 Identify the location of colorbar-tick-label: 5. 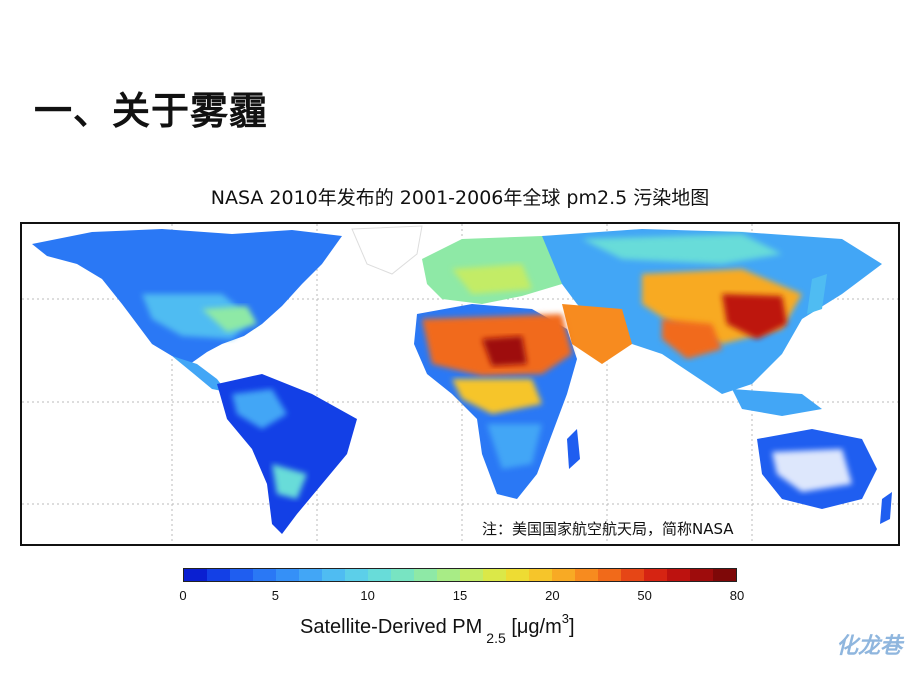
(275, 595).